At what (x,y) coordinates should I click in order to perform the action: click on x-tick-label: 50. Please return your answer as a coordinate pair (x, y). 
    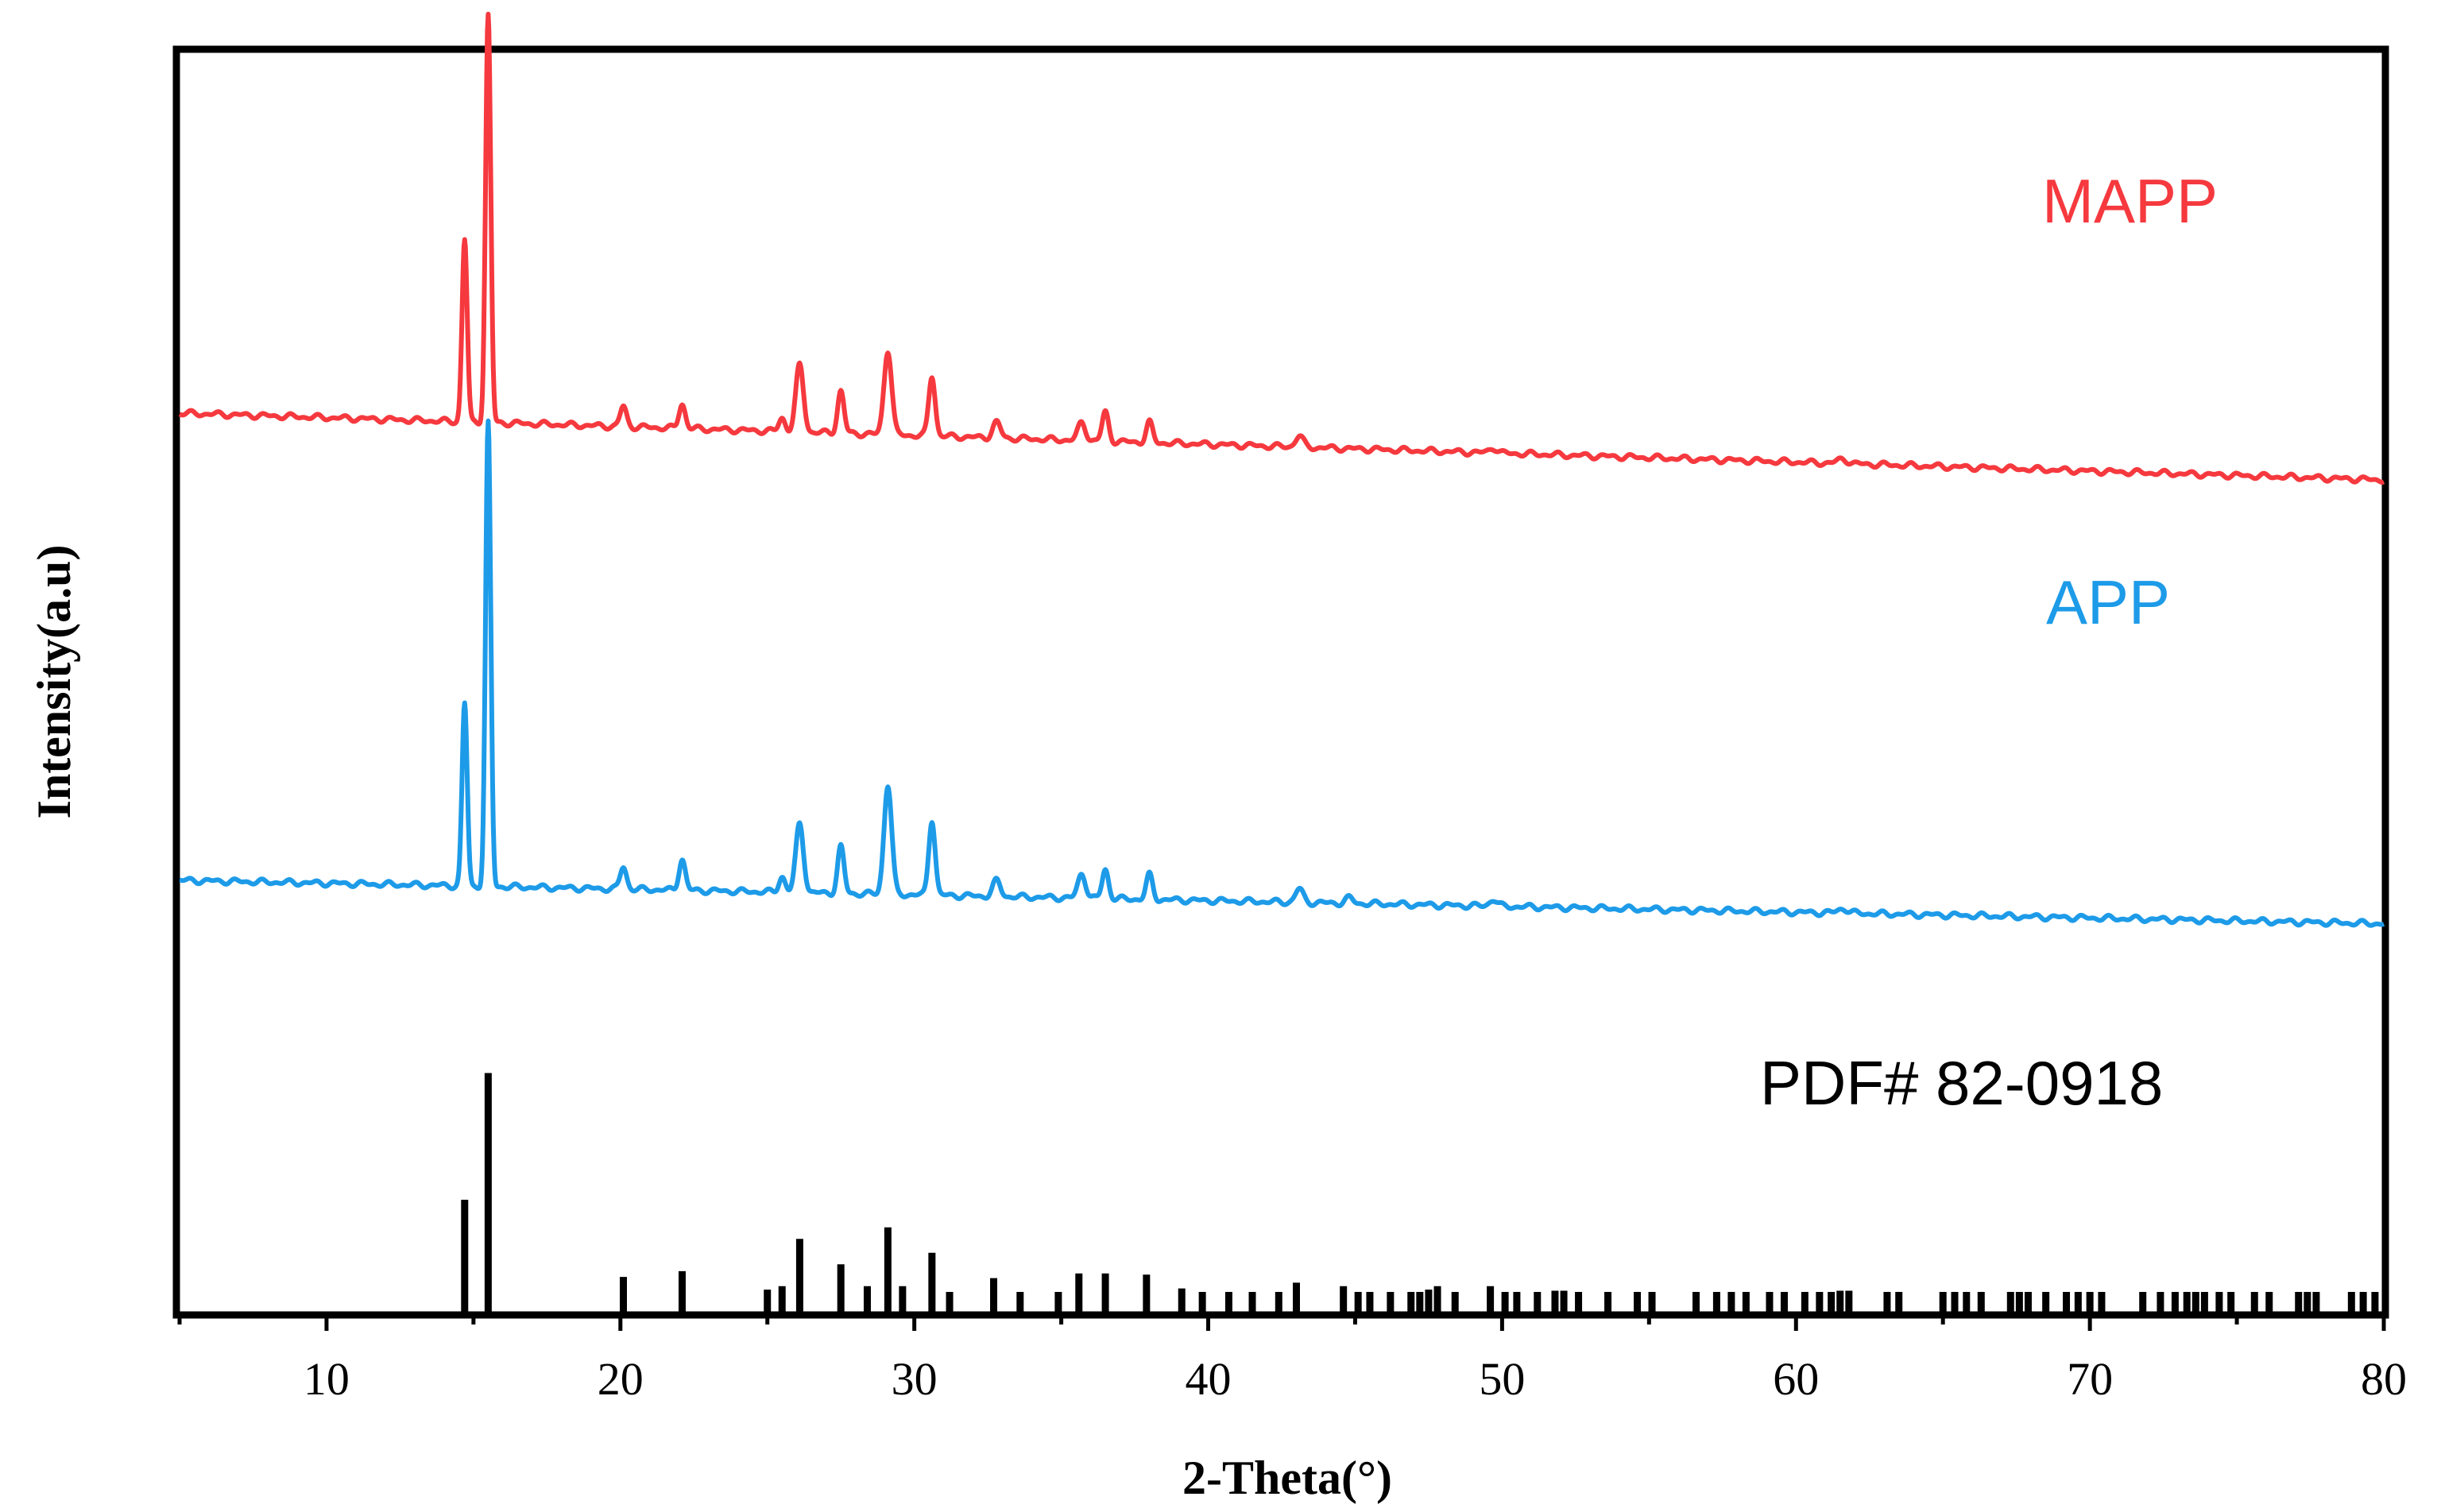
    Looking at the image, I should click on (1502, 1379).